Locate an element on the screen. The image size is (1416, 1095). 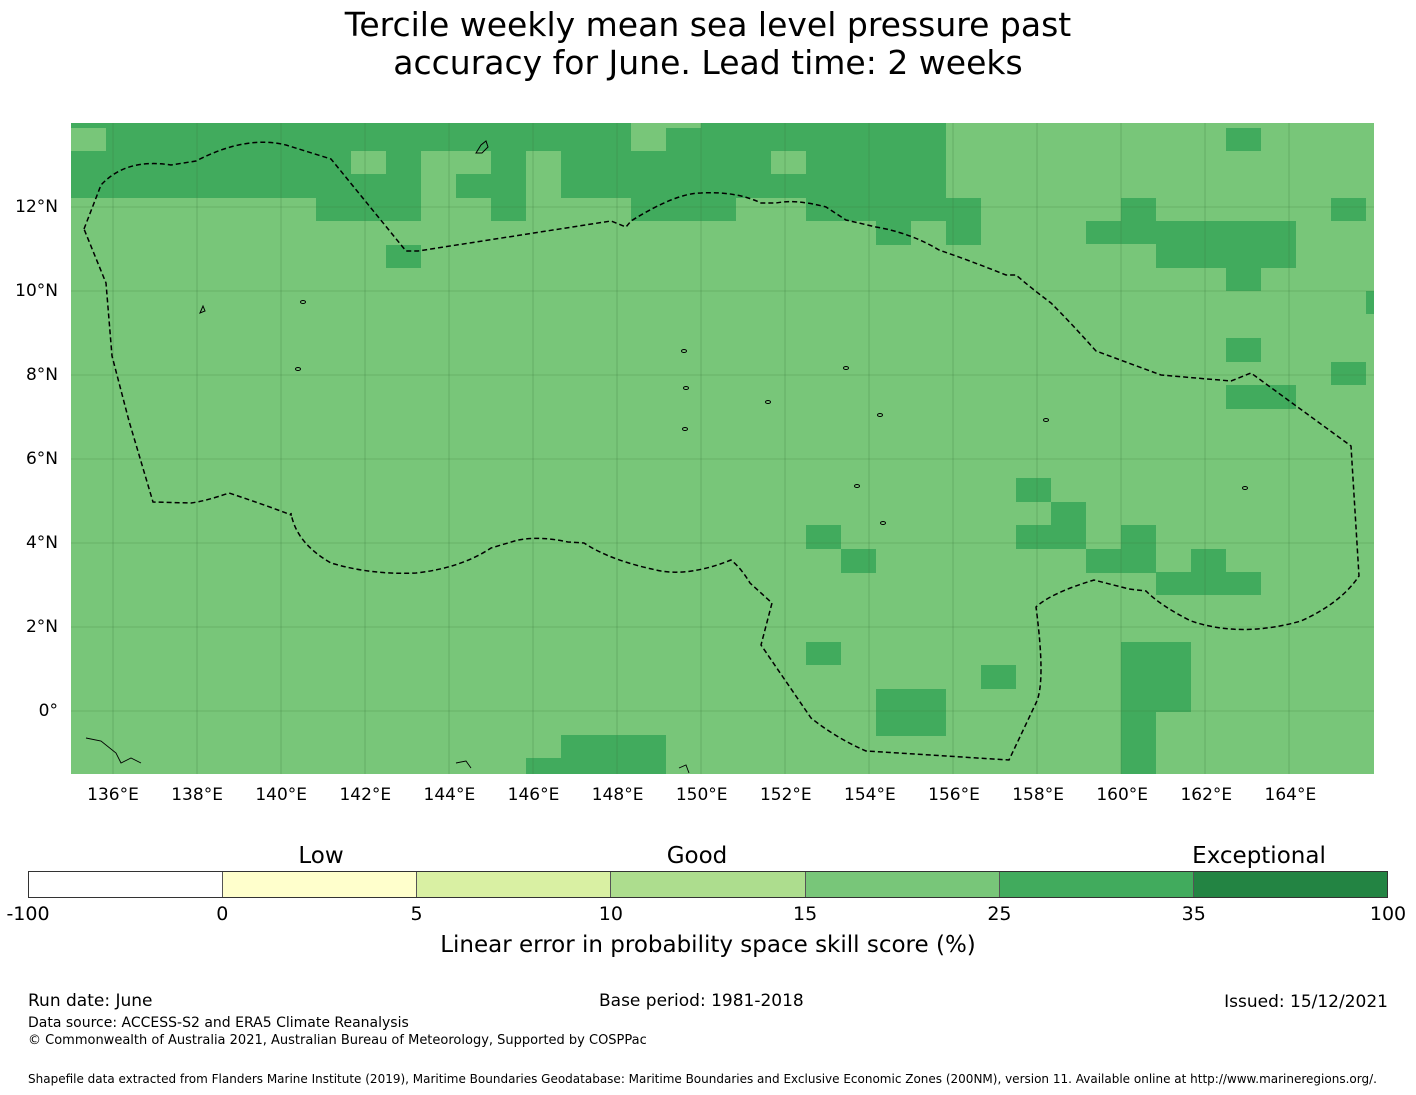
colorbar-tick: 5 is located at coordinates (416, 914).